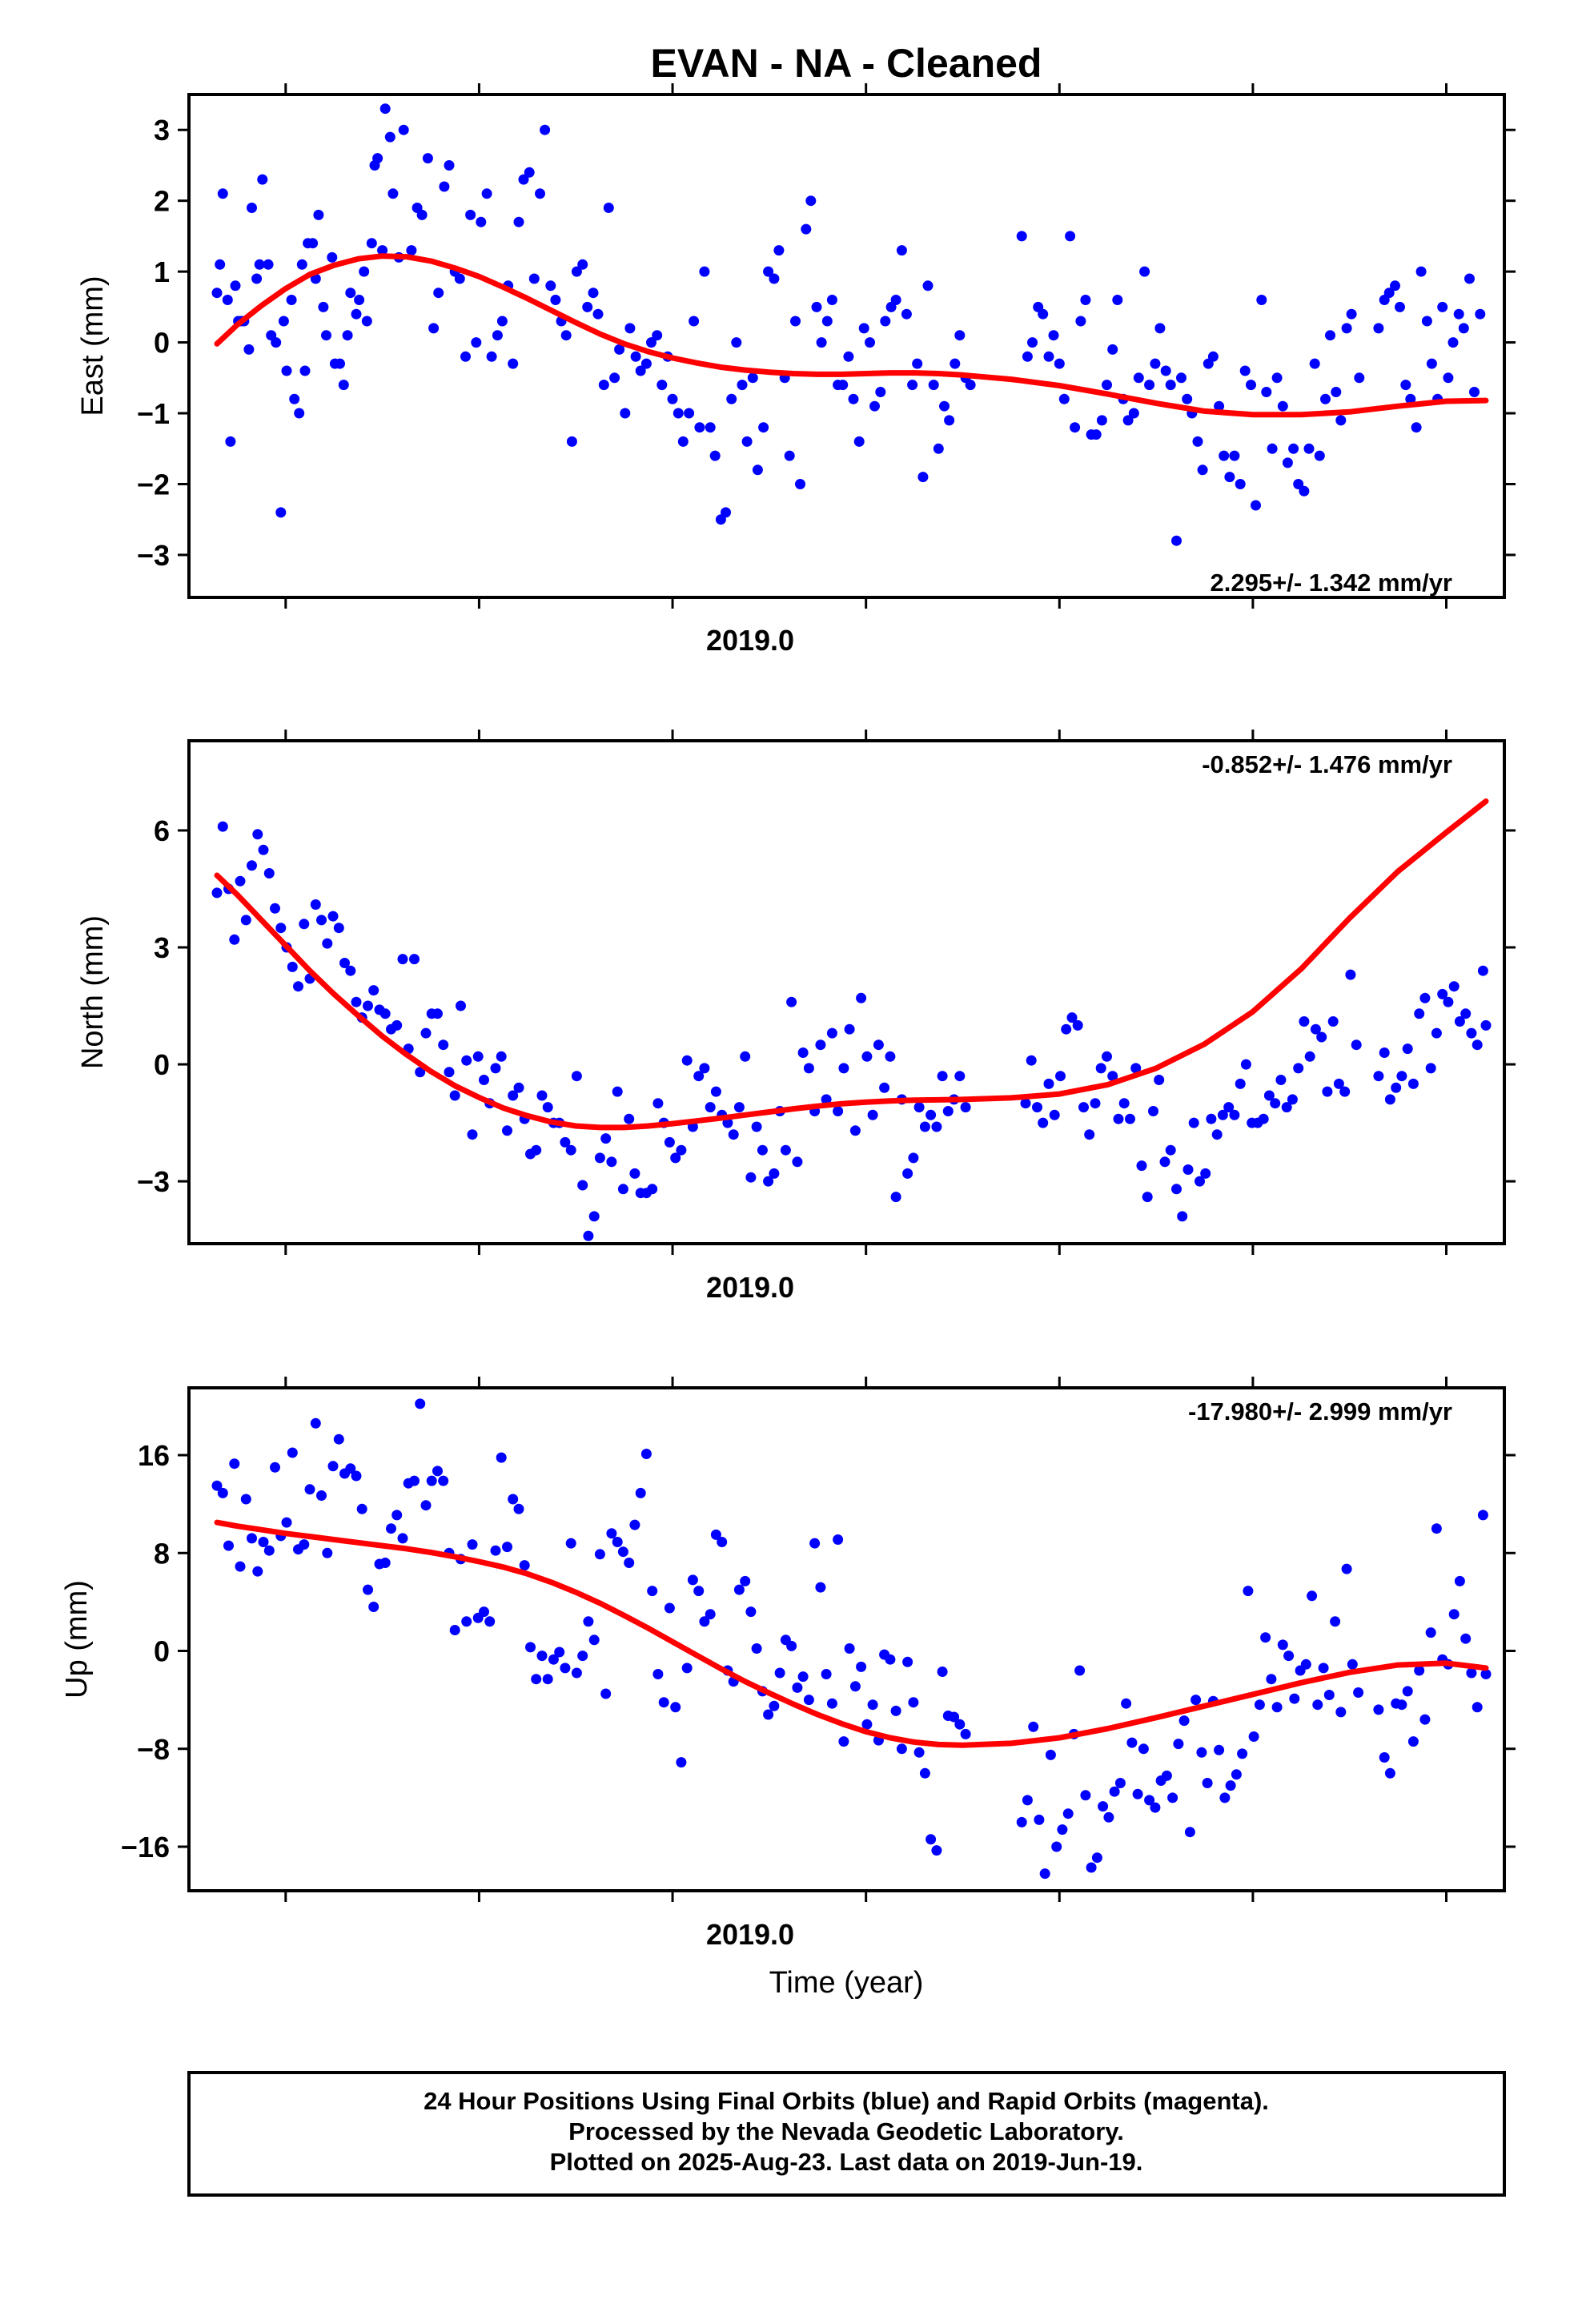  Describe the element at coordinates (1327, 764) in the screenshot. I see `north-rate-label: -0.852+/- 1.476 mm/yr` at that location.